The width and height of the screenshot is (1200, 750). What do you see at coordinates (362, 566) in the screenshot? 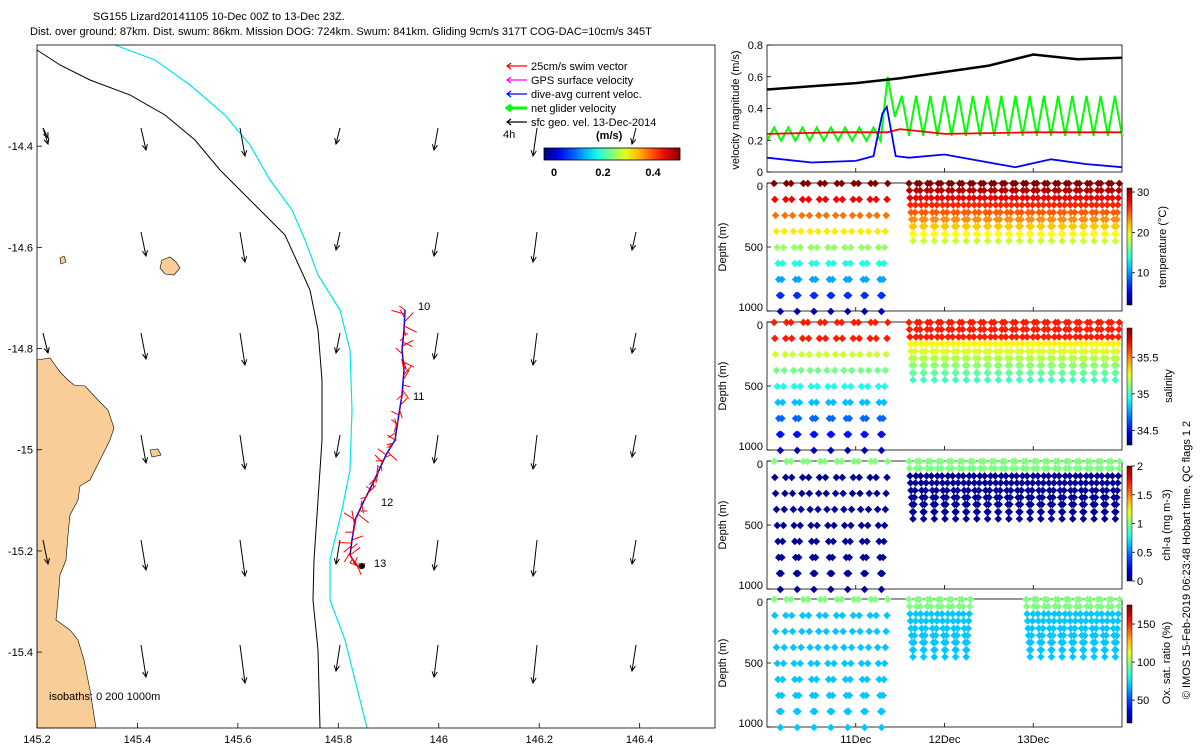
I see `glider-final-position` at bounding box center [362, 566].